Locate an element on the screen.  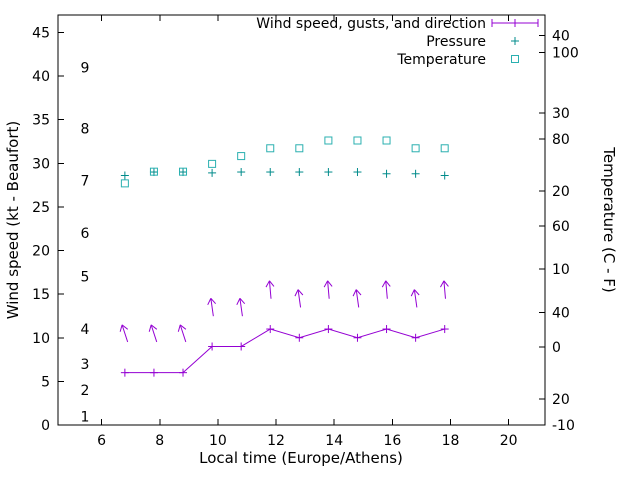
y-right-axis-title: Temperature (C - F) is located at coordinates (609, 219).